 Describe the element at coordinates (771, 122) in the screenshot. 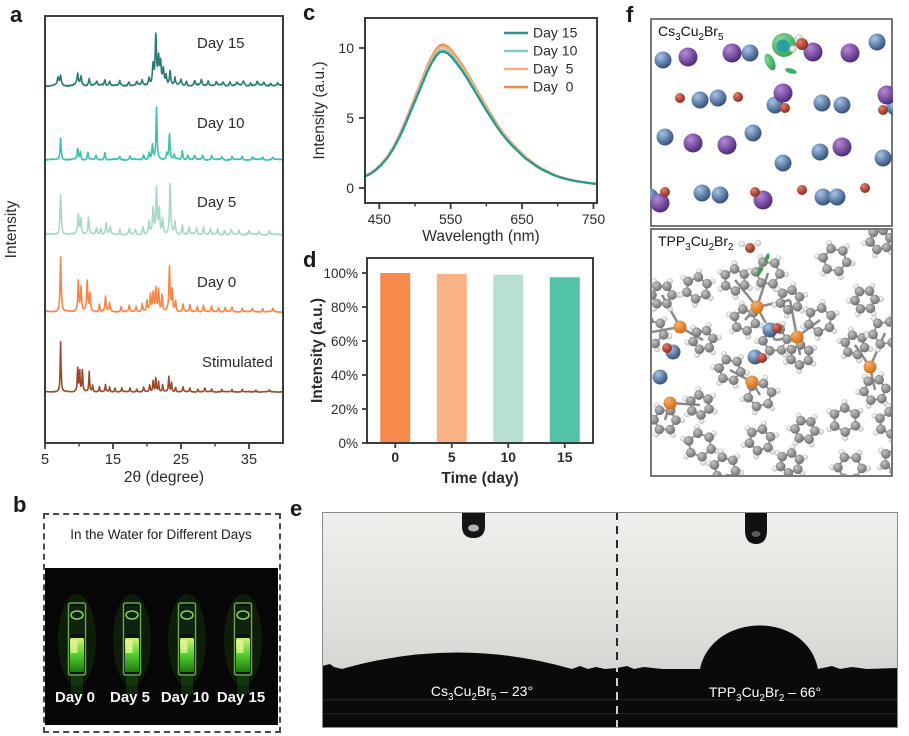

I see `cs3cu2br5-structure-image` at that location.